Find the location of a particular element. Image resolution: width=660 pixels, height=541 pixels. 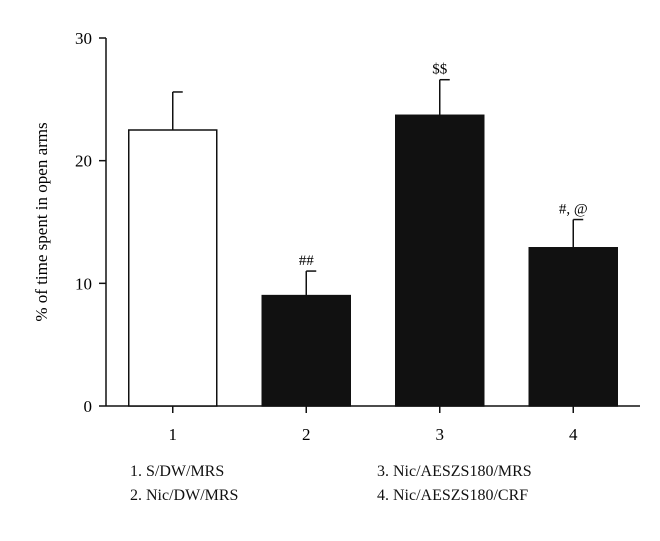

annotation-4: #, @ is located at coordinates (573, 210).